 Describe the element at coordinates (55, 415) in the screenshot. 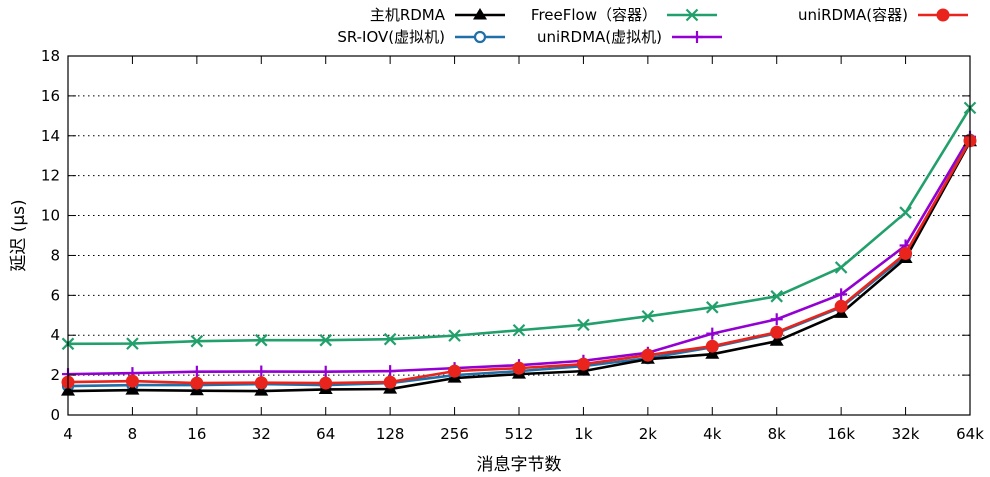

I see `y-tick-label: 0` at that location.